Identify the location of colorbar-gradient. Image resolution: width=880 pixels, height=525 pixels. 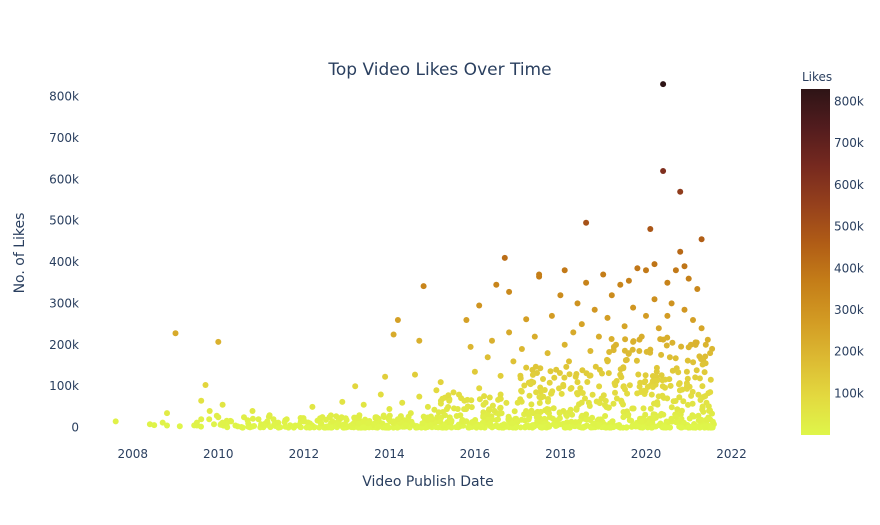
(815, 262).